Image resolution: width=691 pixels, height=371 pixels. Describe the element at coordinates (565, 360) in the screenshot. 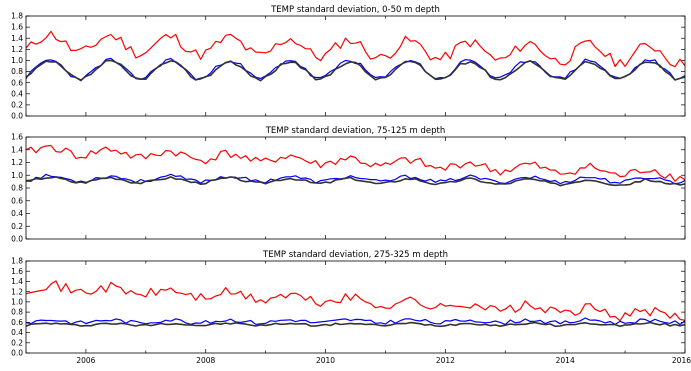

I see `x-tick-label: 2014` at that location.